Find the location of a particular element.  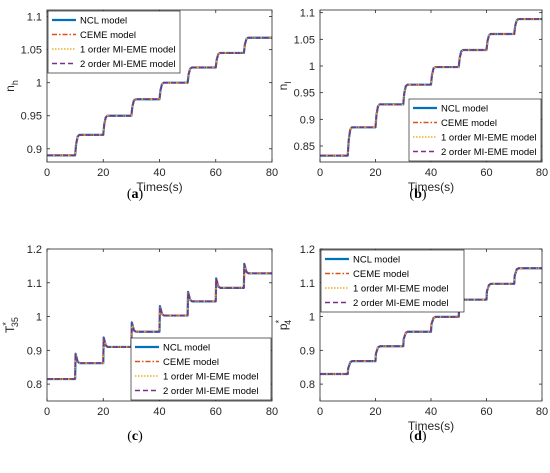

y-axis-label: nh is located at coordinates (11, 86).